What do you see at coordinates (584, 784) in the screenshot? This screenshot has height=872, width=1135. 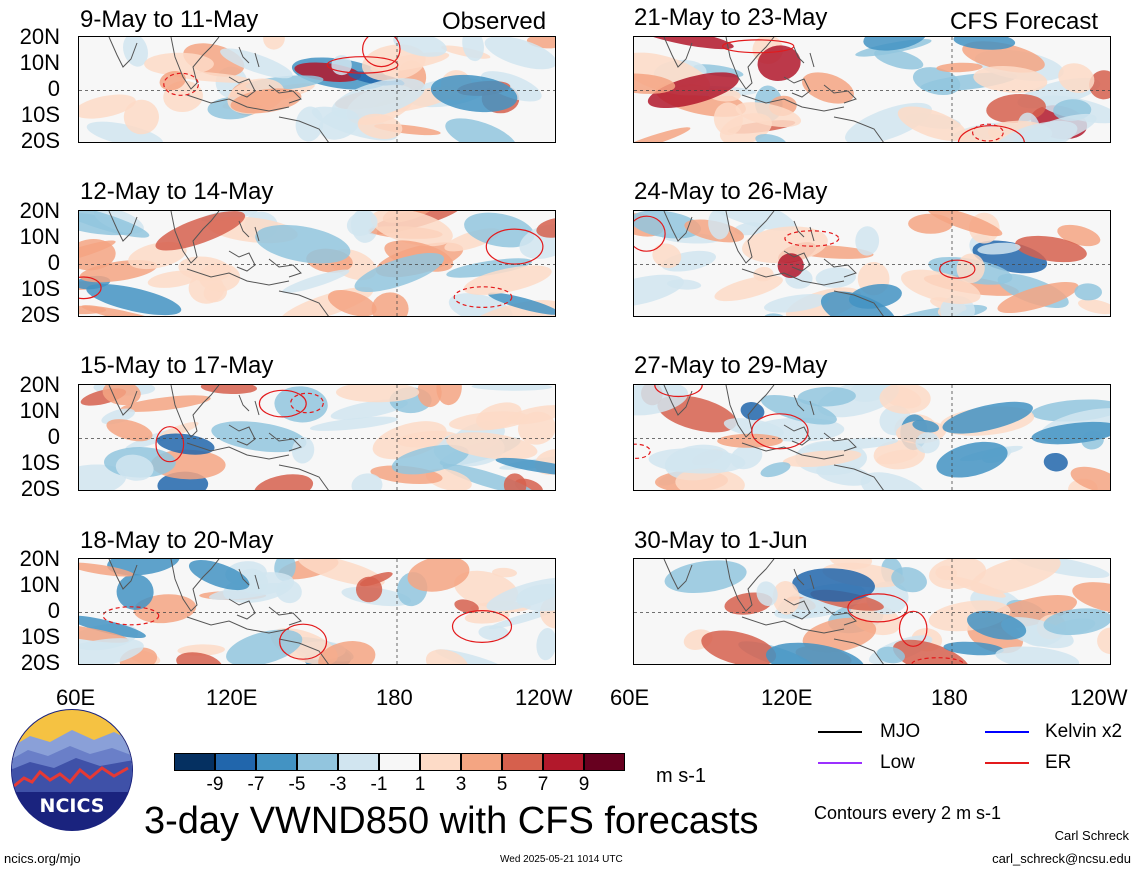 I see `colorbar-label: 9` at bounding box center [584, 784].